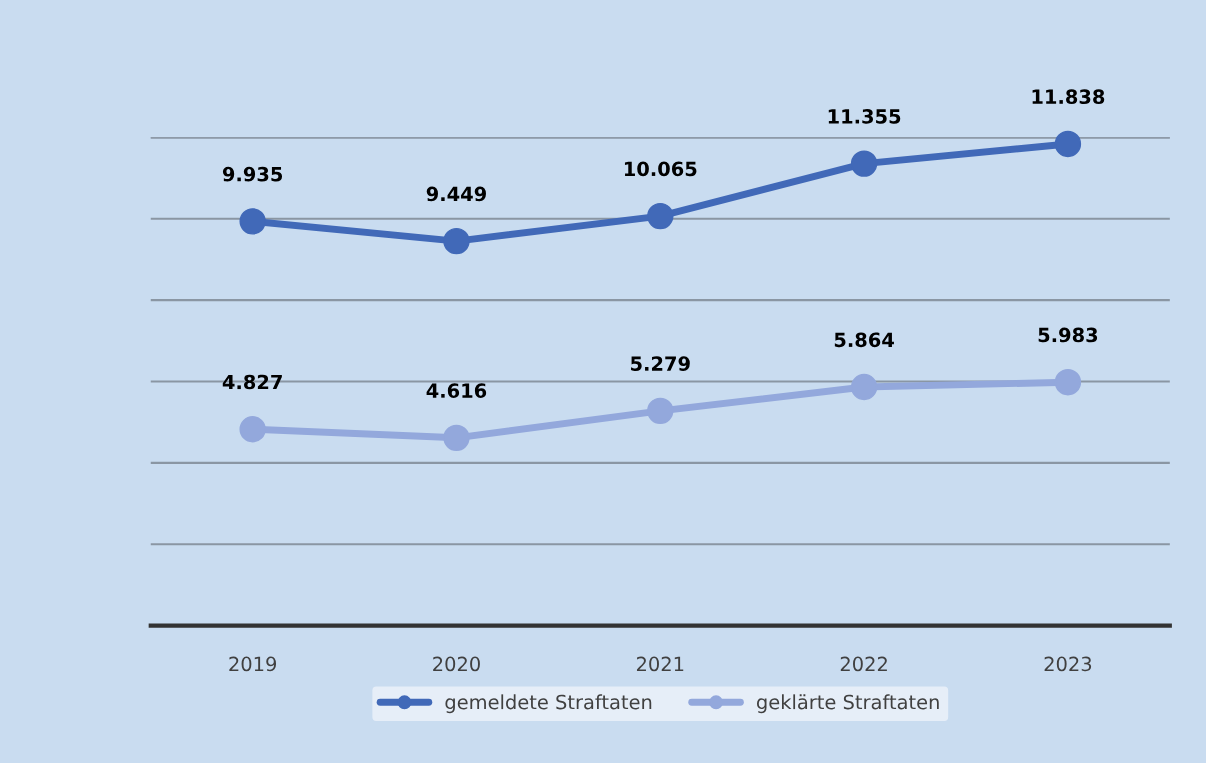 The height and width of the screenshot is (763, 1206). I want to click on data-label: 9.935, so click(252, 174).